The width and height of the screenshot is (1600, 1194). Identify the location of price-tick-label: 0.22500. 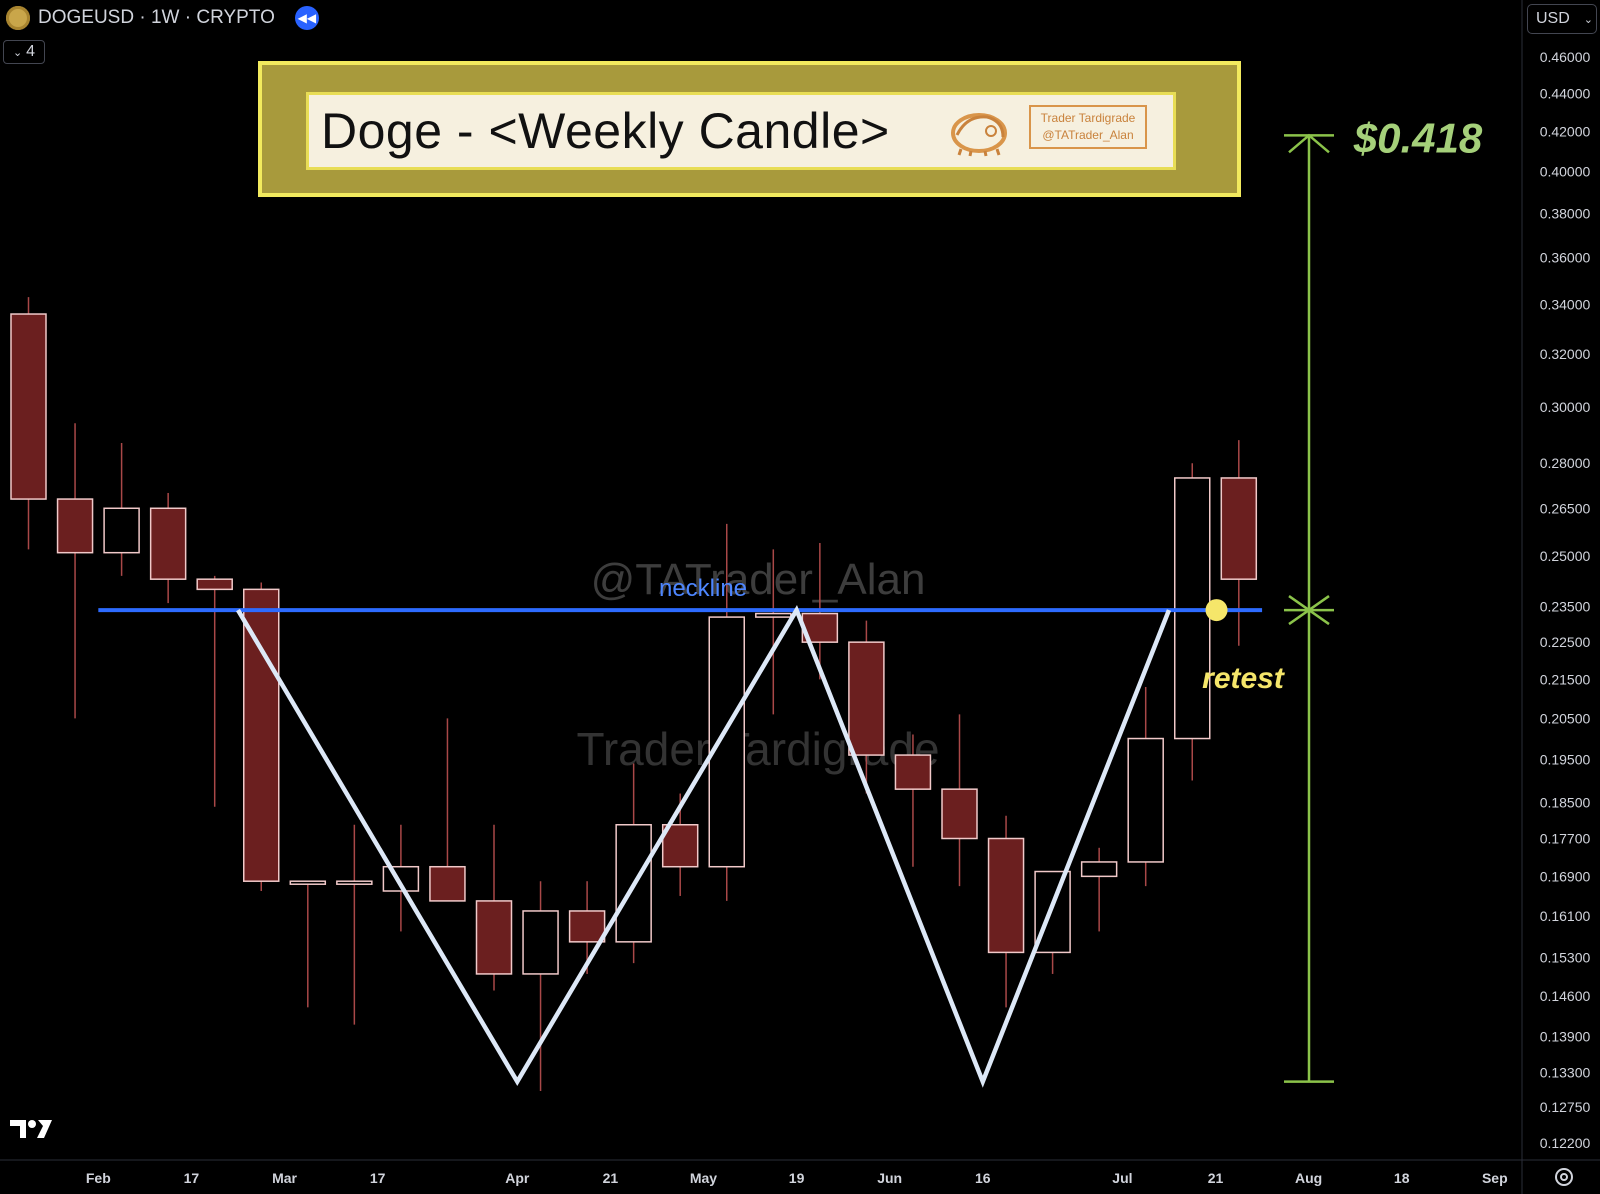
(1565, 642).